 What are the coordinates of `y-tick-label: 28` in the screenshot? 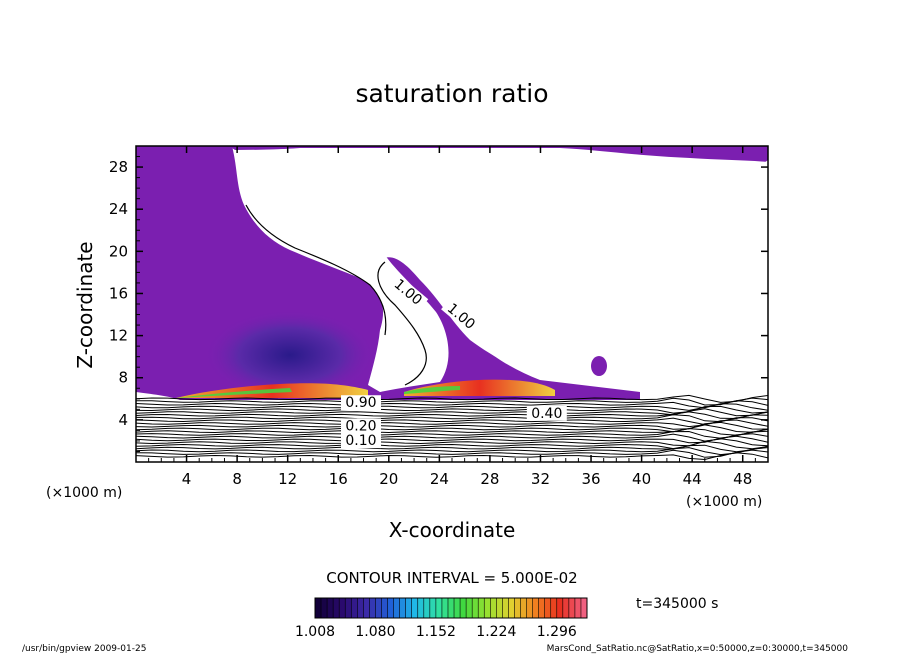 It's located at (118, 167).